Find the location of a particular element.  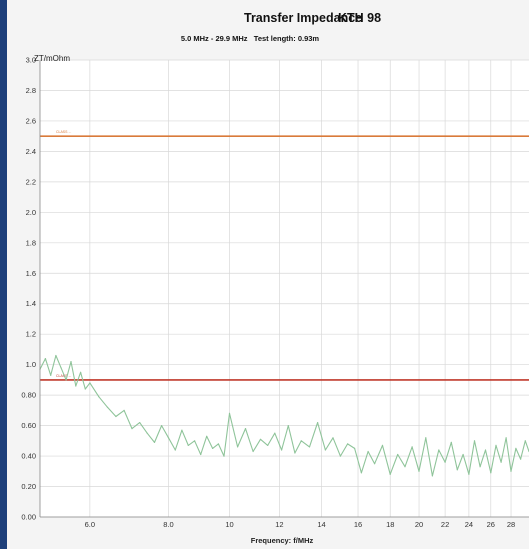

y-tick-label: 2.6 is located at coordinates (31, 120).